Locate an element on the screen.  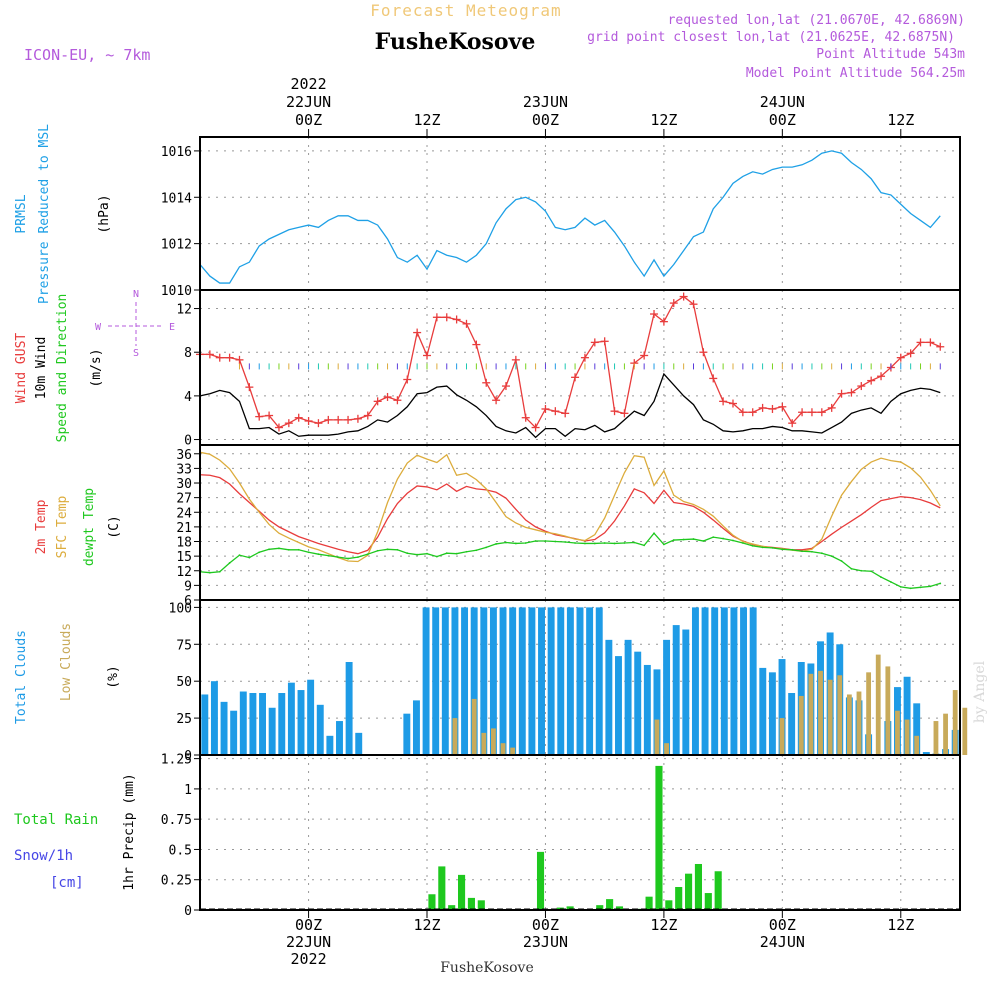
requested-coords: requested lon,lat (21.0670E, 42.6869N) is located at coordinates (816, 20).